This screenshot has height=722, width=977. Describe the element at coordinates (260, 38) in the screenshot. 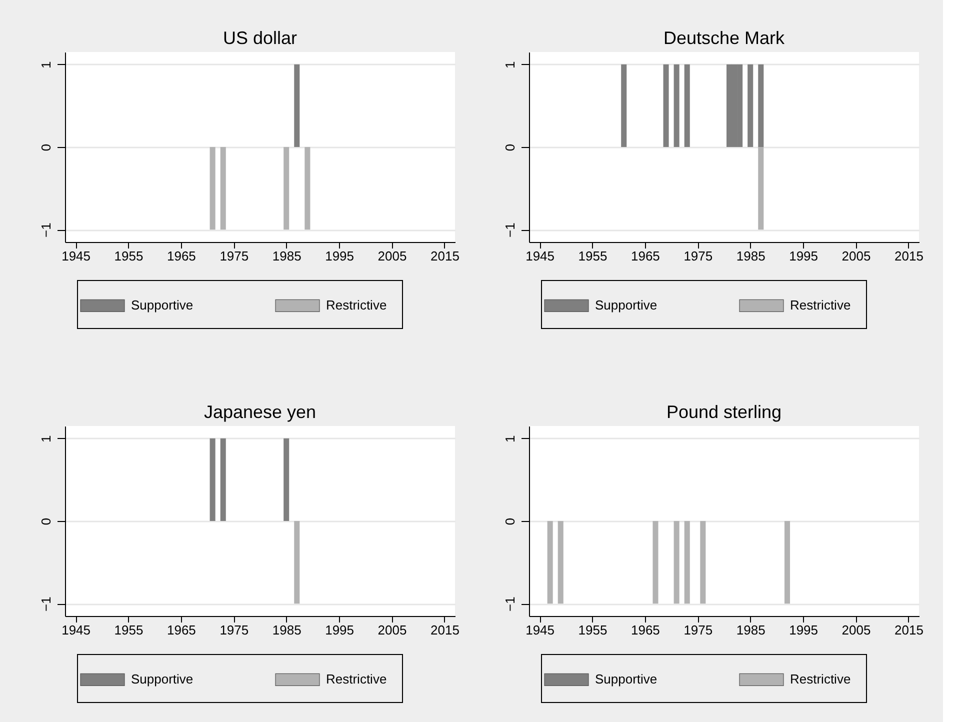

I see `chart-title: US dollar` at that location.